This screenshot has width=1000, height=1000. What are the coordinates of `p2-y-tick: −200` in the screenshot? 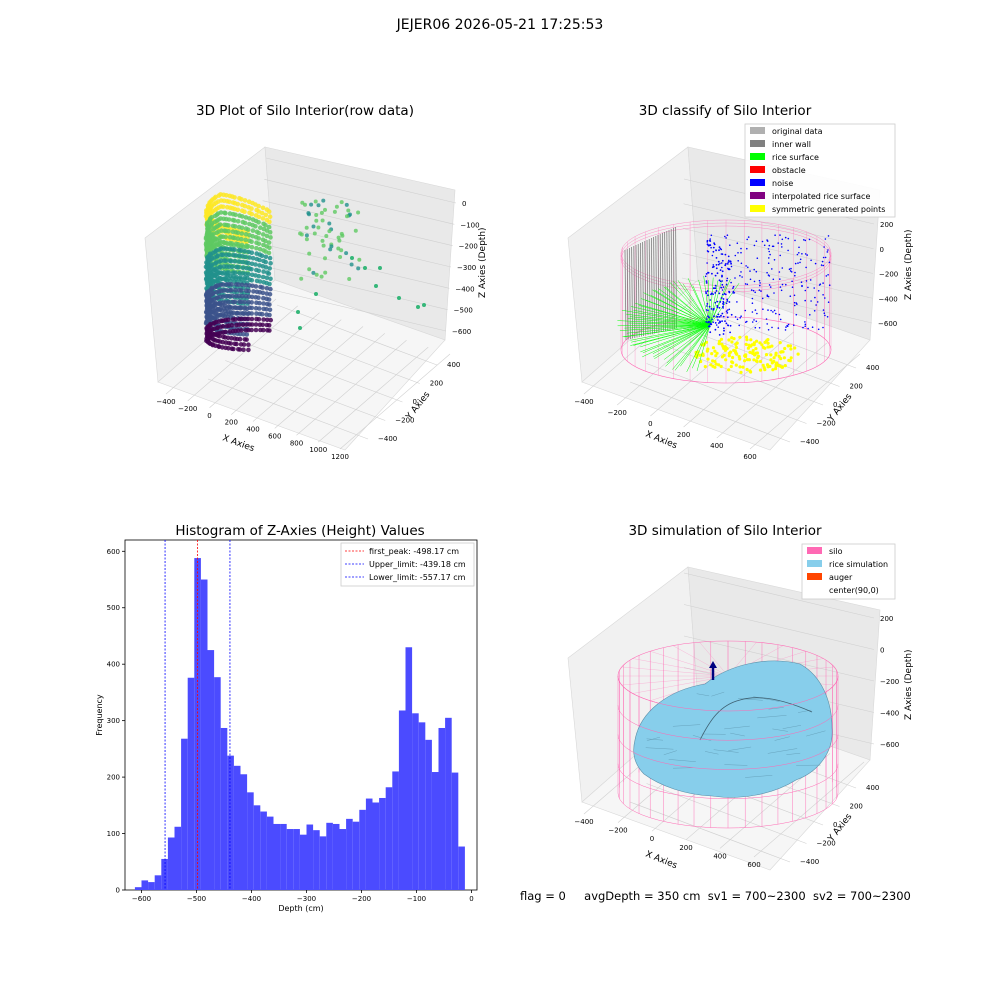 It's located at (826, 424).